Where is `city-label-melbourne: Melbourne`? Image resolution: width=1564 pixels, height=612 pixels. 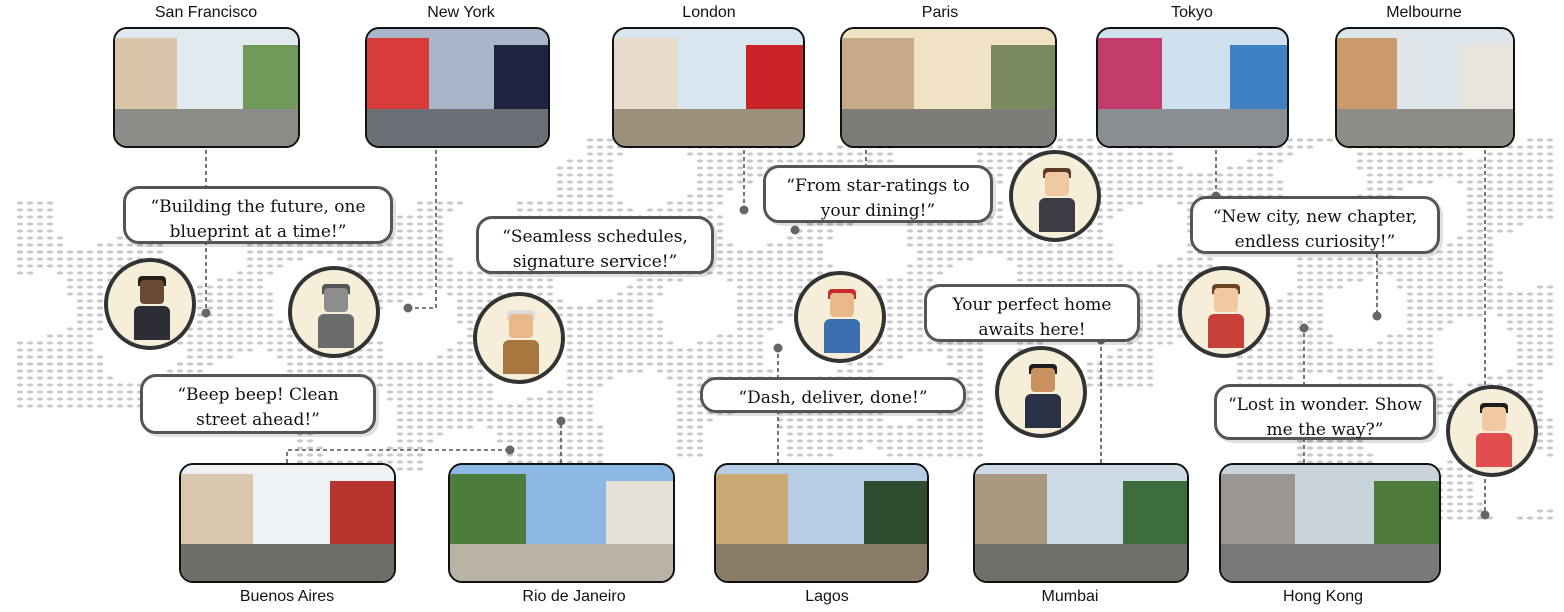 city-label-melbourne: Melbourne is located at coordinates (1424, 12).